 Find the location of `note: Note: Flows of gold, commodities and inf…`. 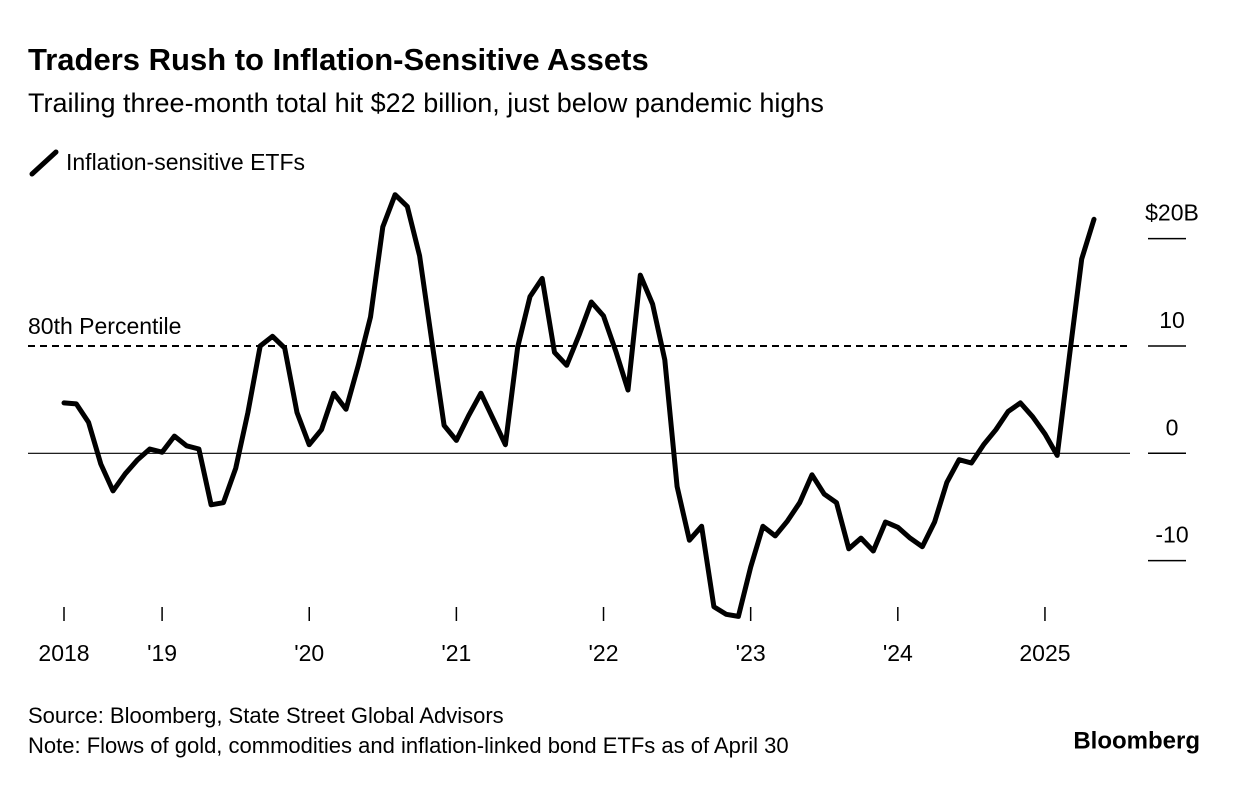

note: Note: Flows of gold, commodities and inf… is located at coordinates (408, 745).